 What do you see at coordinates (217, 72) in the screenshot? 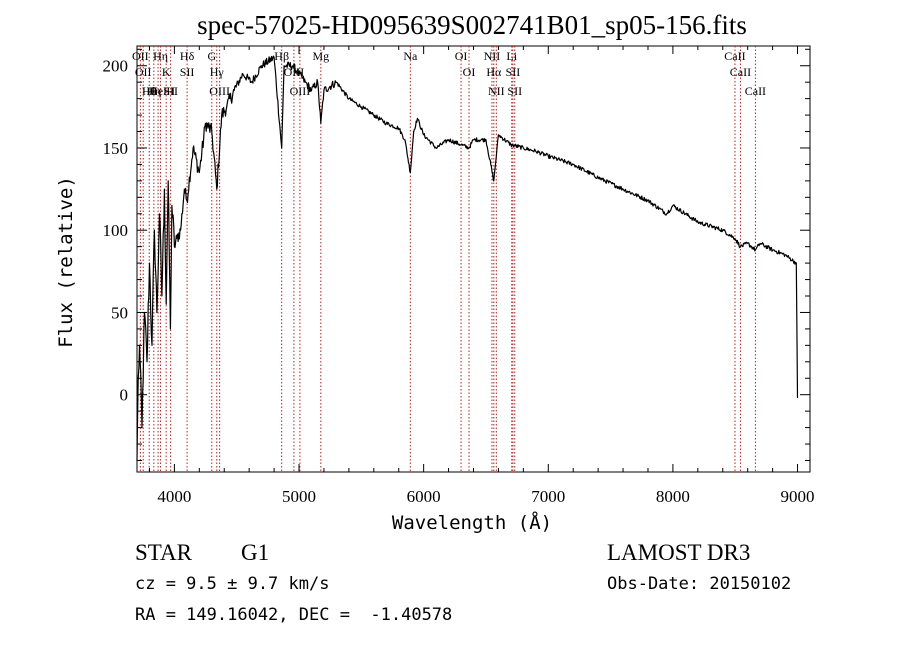
I see `line-marker-label: Hγ` at bounding box center [217, 72].